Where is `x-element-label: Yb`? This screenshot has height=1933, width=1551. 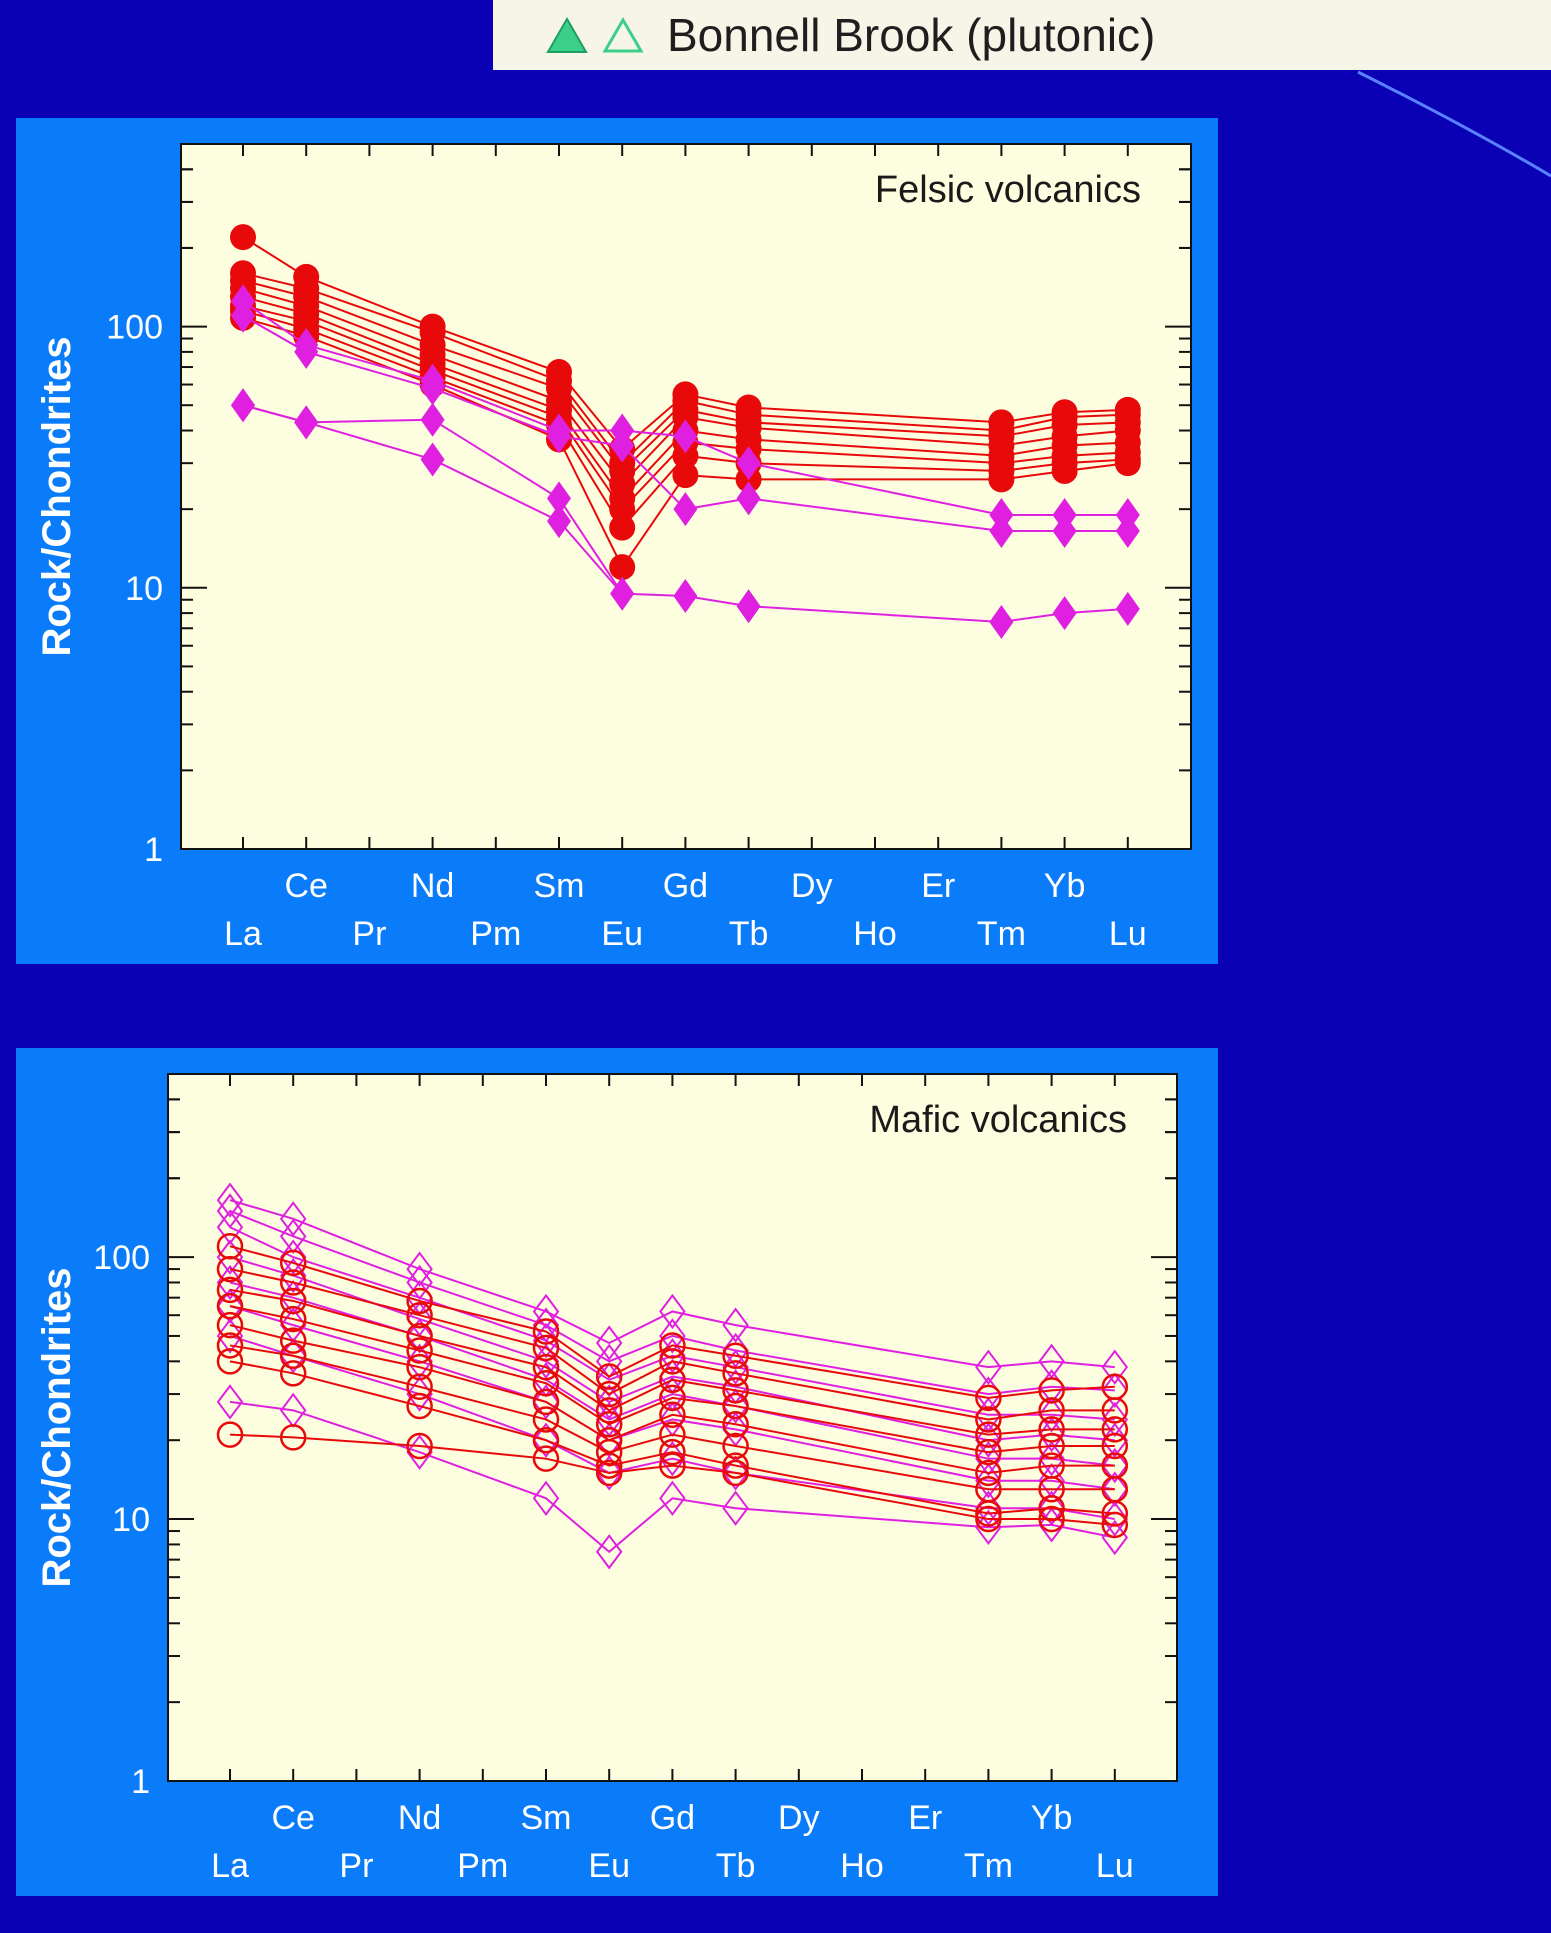 x-element-label: Yb is located at coordinates (1052, 1818).